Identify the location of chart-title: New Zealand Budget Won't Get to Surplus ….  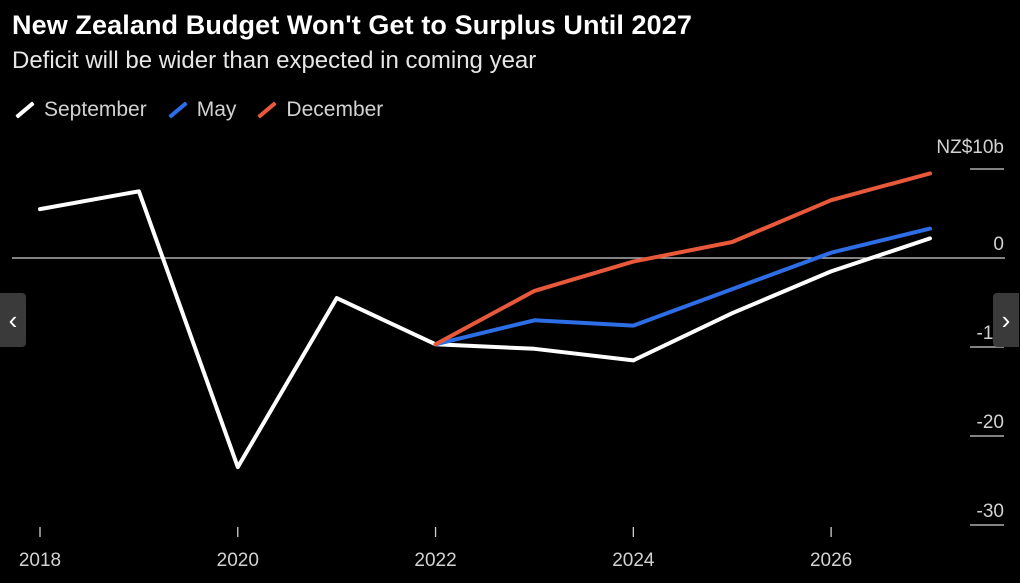
(352, 25).